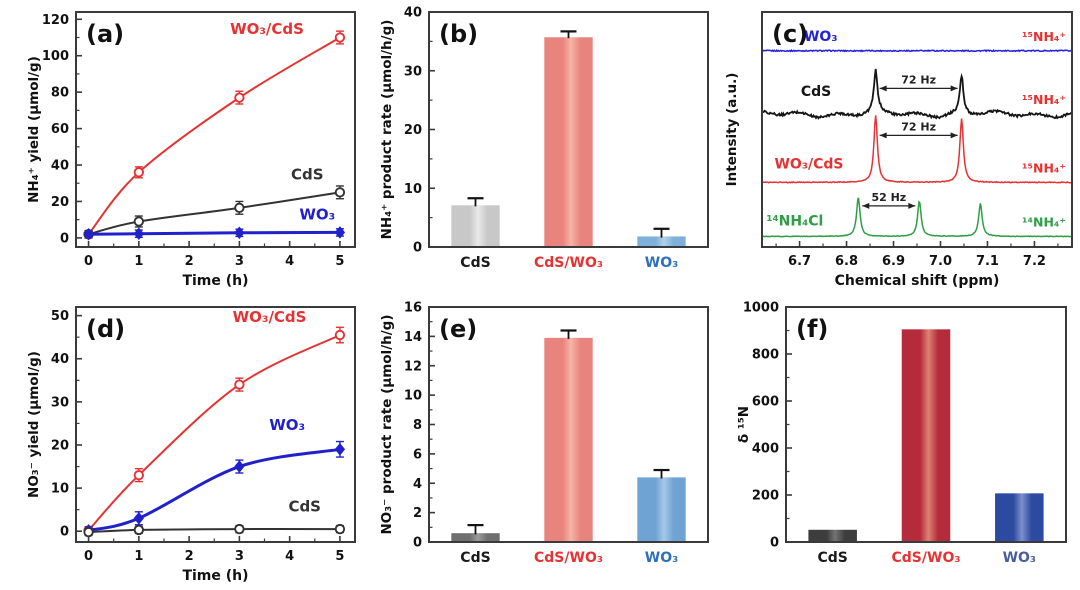 Image resolution: width=1080 pixels, height=590 pixels. I want to click on svg-text: NH₄⁺ product rate (μmol/h/g), so click(387, 130).